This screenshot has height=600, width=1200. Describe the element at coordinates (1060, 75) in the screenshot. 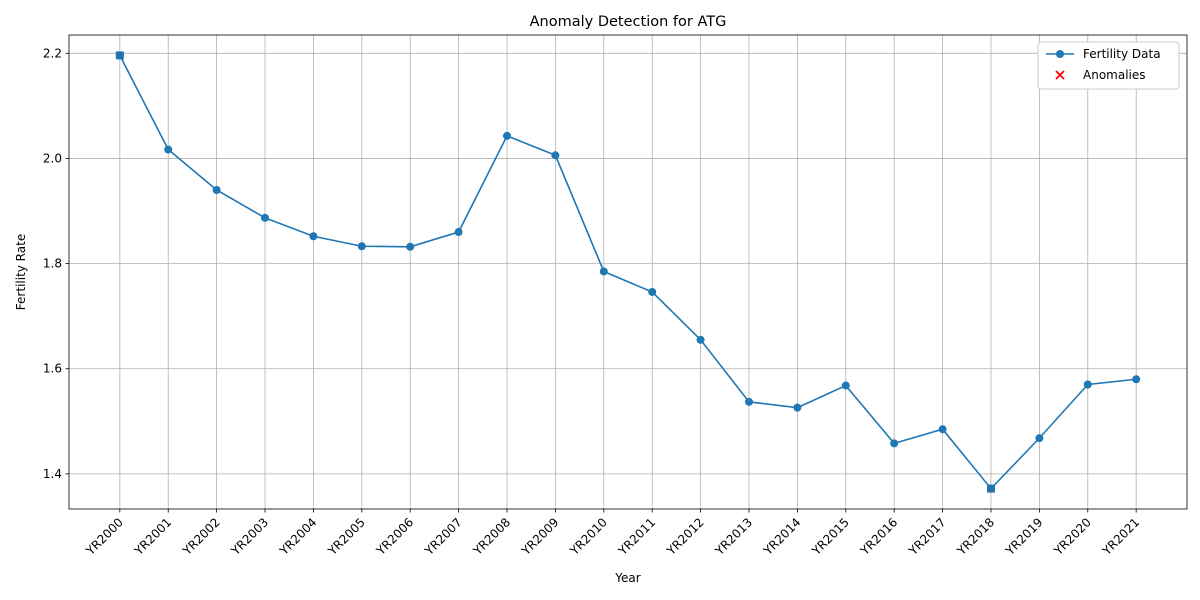

I see `legend-anomaly-icon` at that location.